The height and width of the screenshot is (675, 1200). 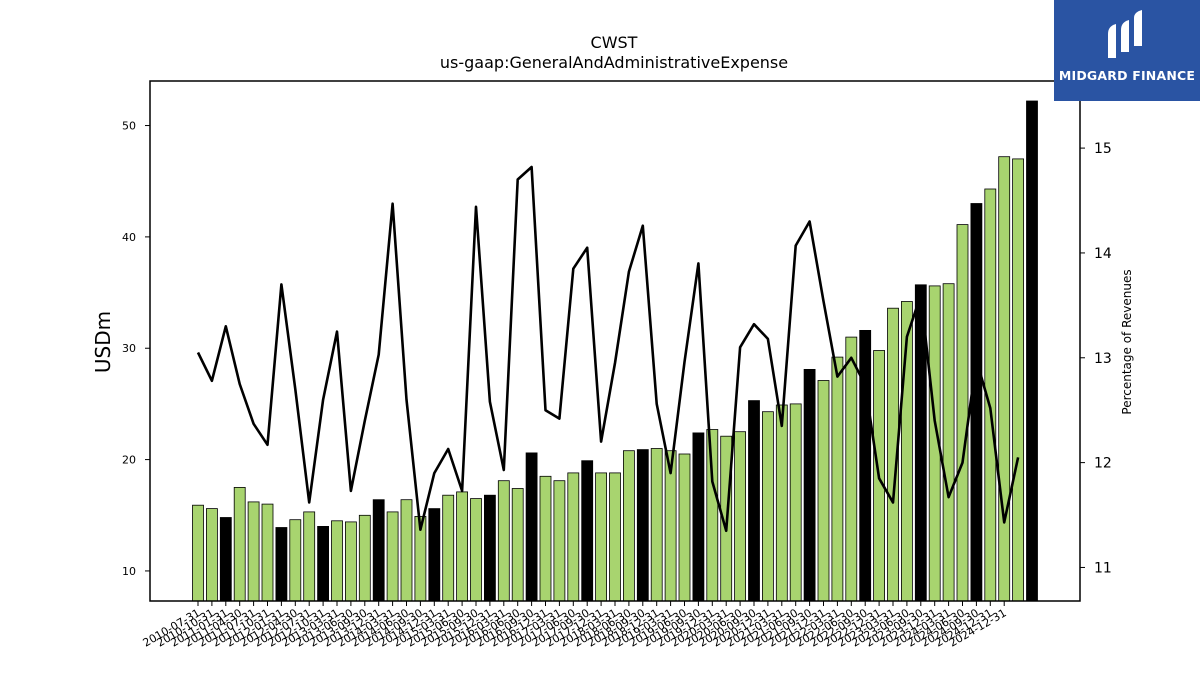 I want to click on y-tick-label: 10, so click(x=129, y=571).